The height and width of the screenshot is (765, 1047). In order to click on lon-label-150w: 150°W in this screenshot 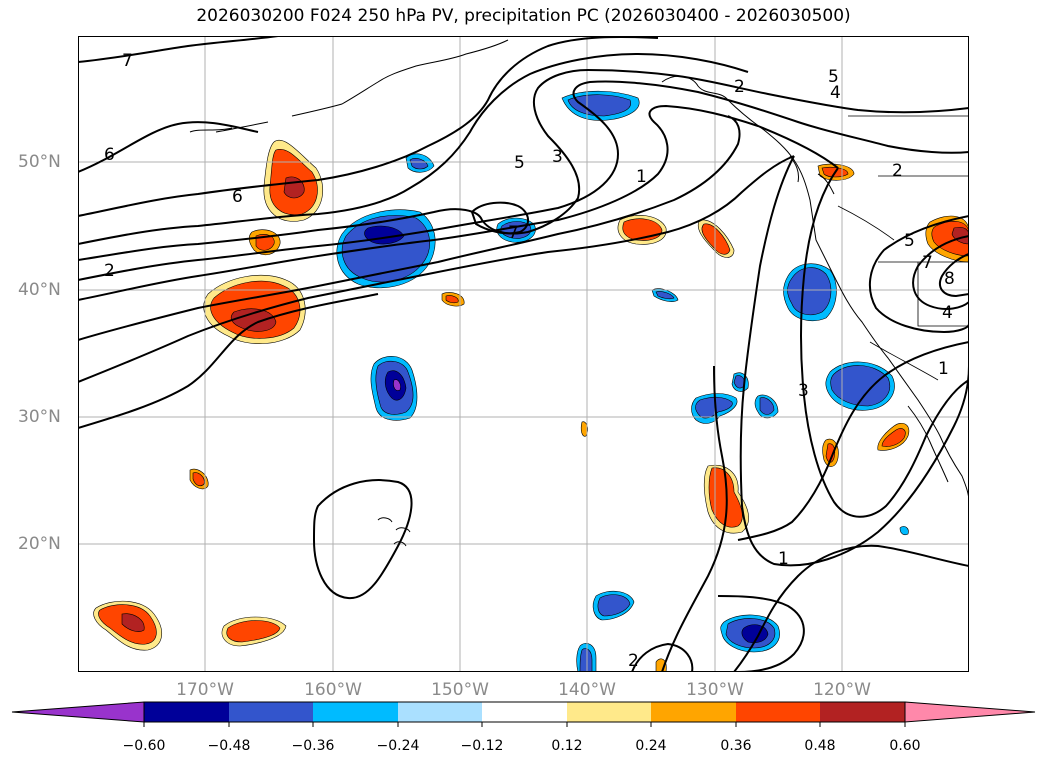, I will do `click(460, 690)`.